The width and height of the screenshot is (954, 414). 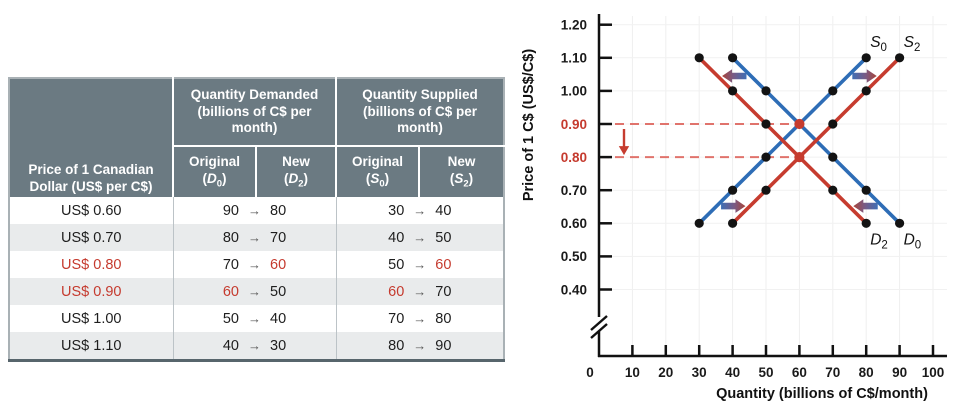 I want to click on demand-new-value: 50, so click(x=278, y=291).